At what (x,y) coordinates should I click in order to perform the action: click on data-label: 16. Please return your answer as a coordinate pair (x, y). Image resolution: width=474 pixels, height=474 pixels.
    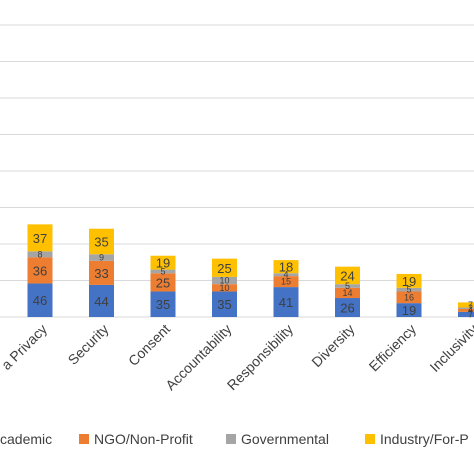
    Looking at the image, I should click on (409, 297).